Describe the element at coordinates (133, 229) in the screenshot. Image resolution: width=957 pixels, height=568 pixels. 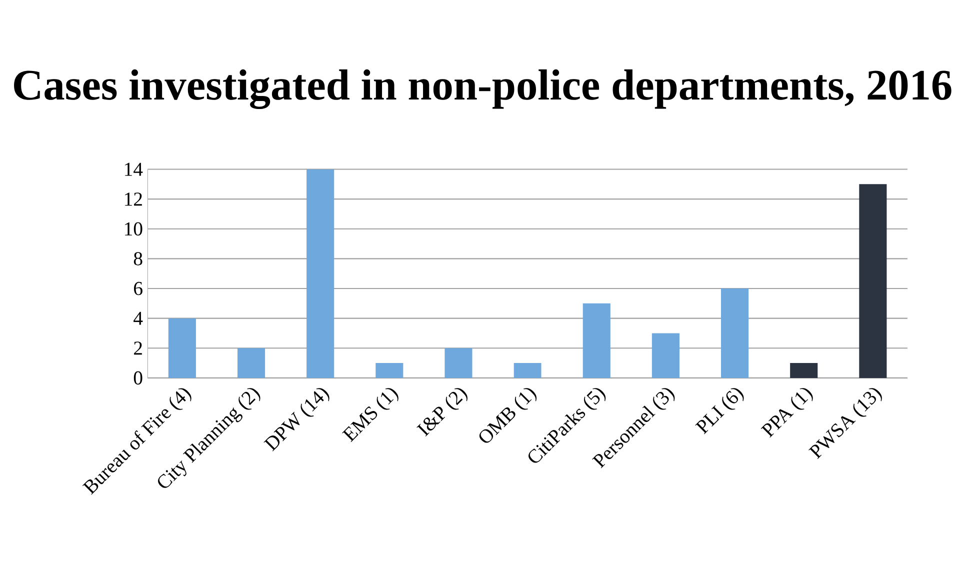
I see `y-tick-label: 10` at that location.